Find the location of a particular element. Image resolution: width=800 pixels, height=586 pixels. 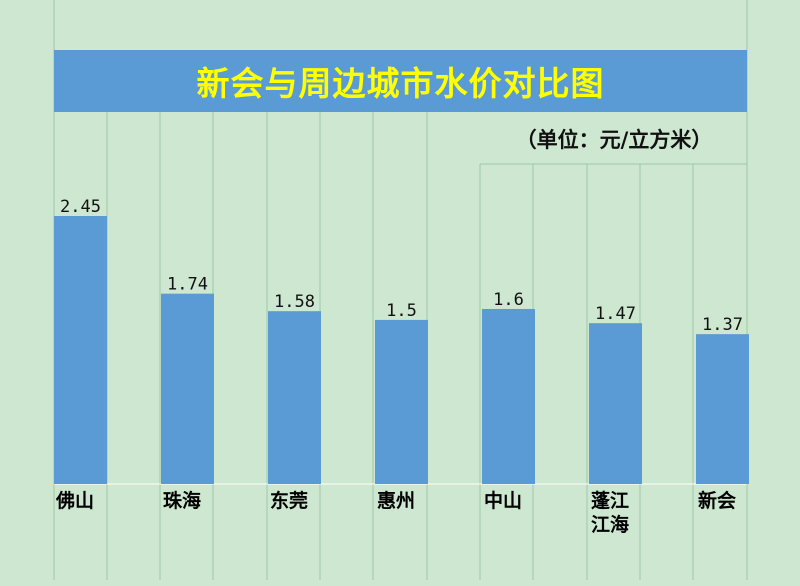

unit-label: （单位：元/立方米） is located at coordinates (614, 140).